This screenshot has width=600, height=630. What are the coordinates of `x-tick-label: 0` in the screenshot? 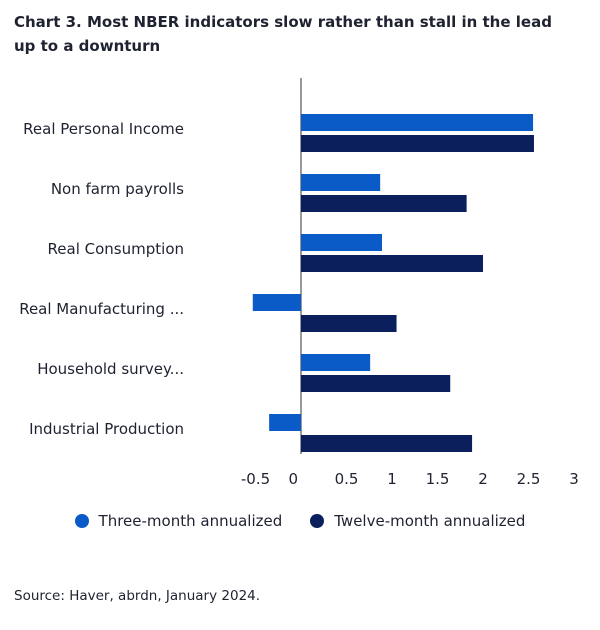 It's located at (293, 479).